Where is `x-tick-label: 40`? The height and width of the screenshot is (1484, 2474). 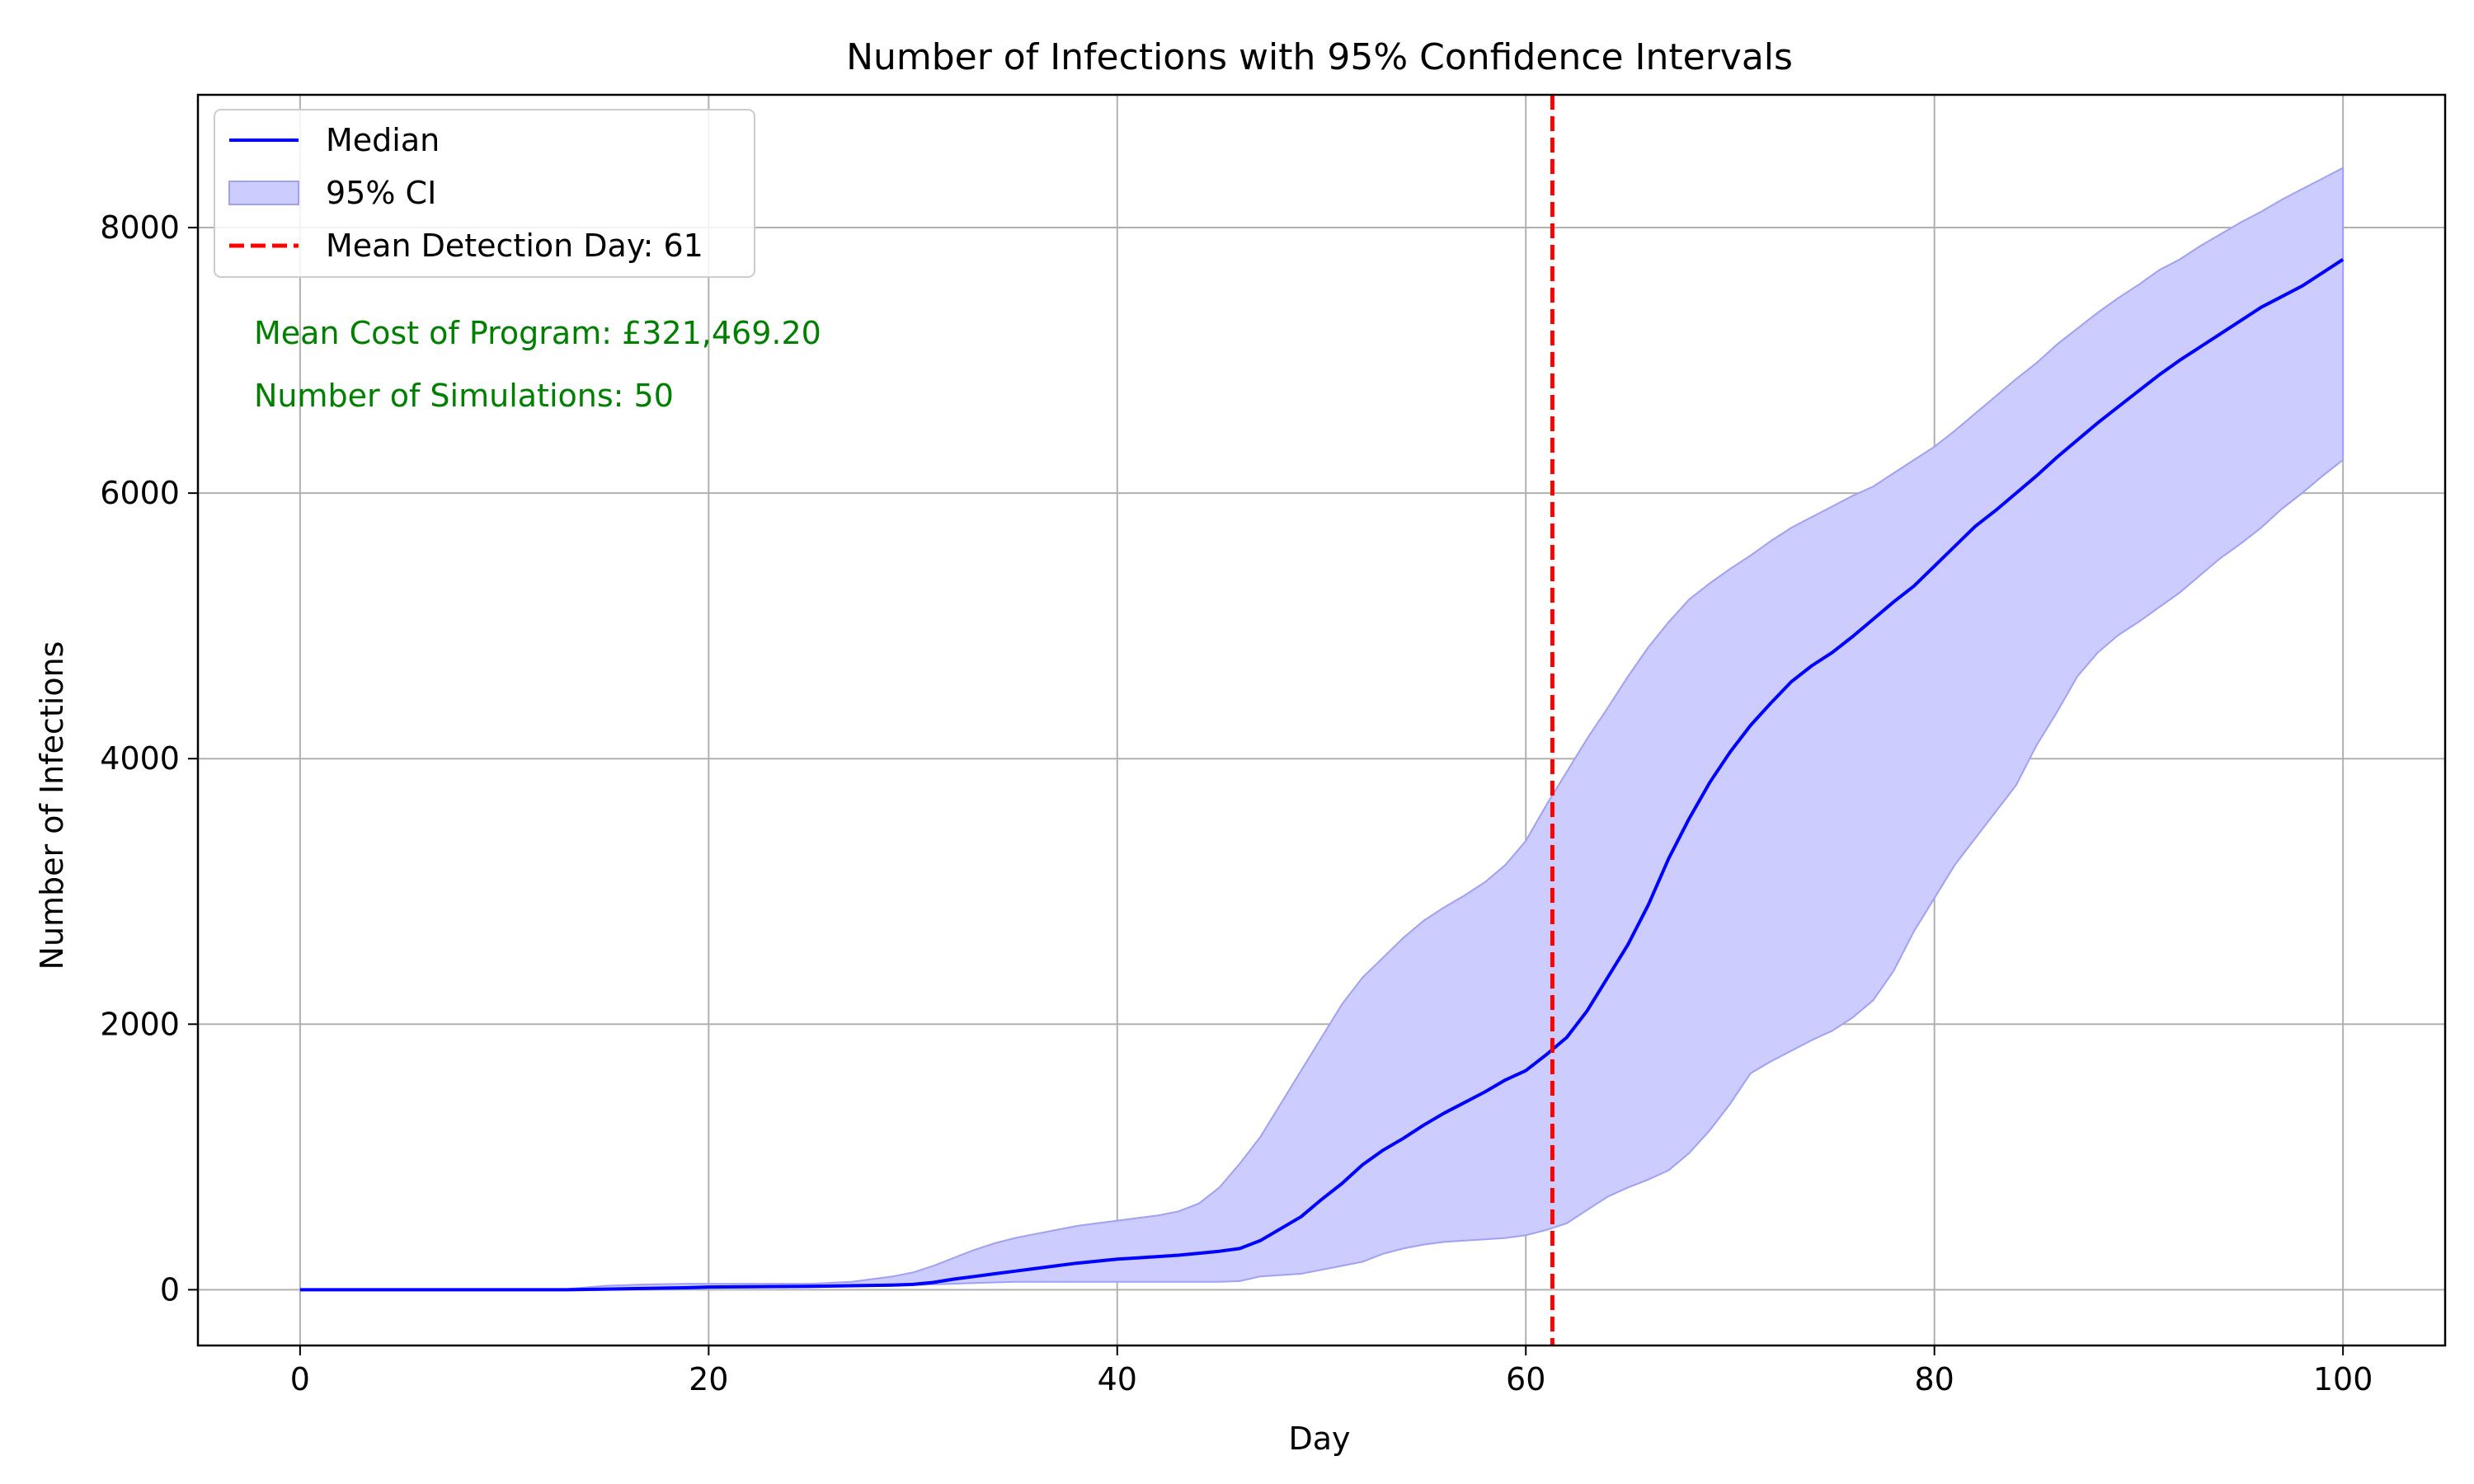
x-tick-label: 40 is located at coordinates (1117, 1379).